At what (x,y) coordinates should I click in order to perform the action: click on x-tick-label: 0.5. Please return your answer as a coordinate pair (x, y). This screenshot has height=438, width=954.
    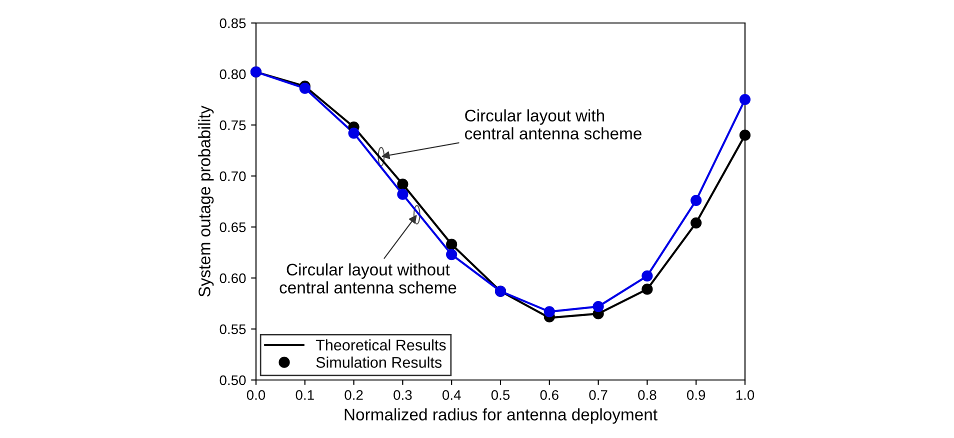
    Looking at the image, I should click on (500, 395).